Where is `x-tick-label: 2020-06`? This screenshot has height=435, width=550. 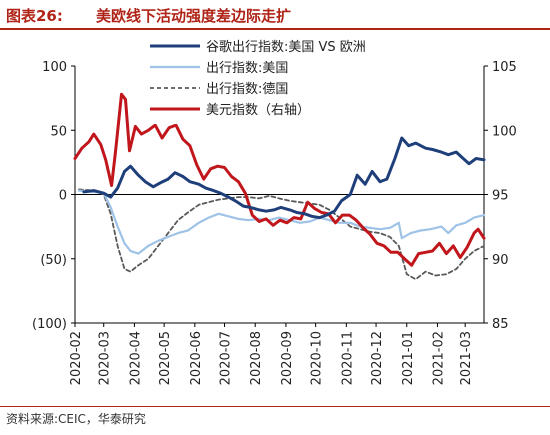
x-tick-label: 2020-06 is located at coordinates (196, 358).